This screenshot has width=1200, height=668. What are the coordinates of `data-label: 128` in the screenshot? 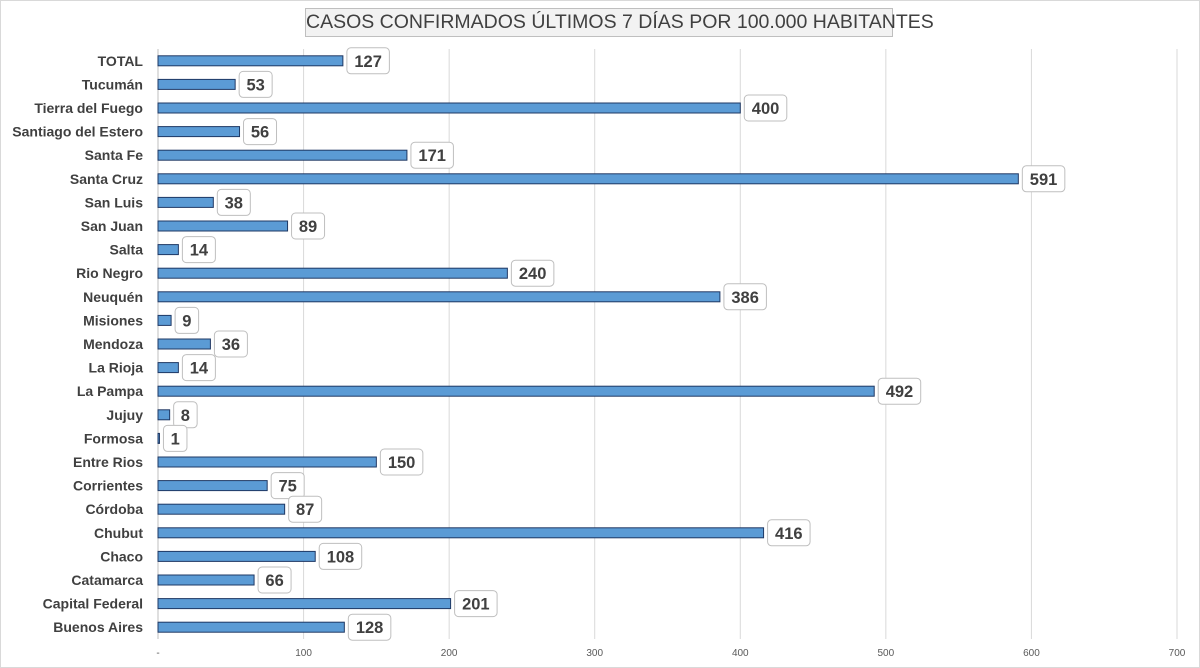 It's located at (370, 628).